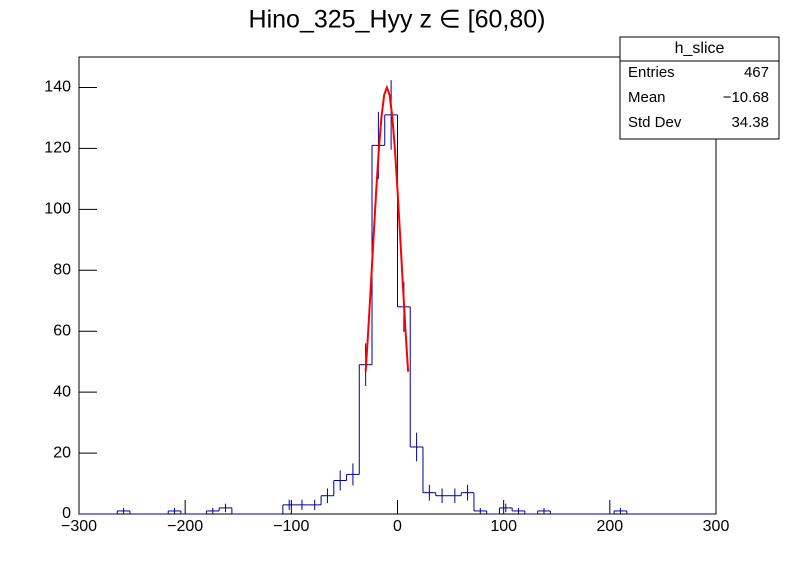  I want to click on stats-label: Entries, so click(651, 72).